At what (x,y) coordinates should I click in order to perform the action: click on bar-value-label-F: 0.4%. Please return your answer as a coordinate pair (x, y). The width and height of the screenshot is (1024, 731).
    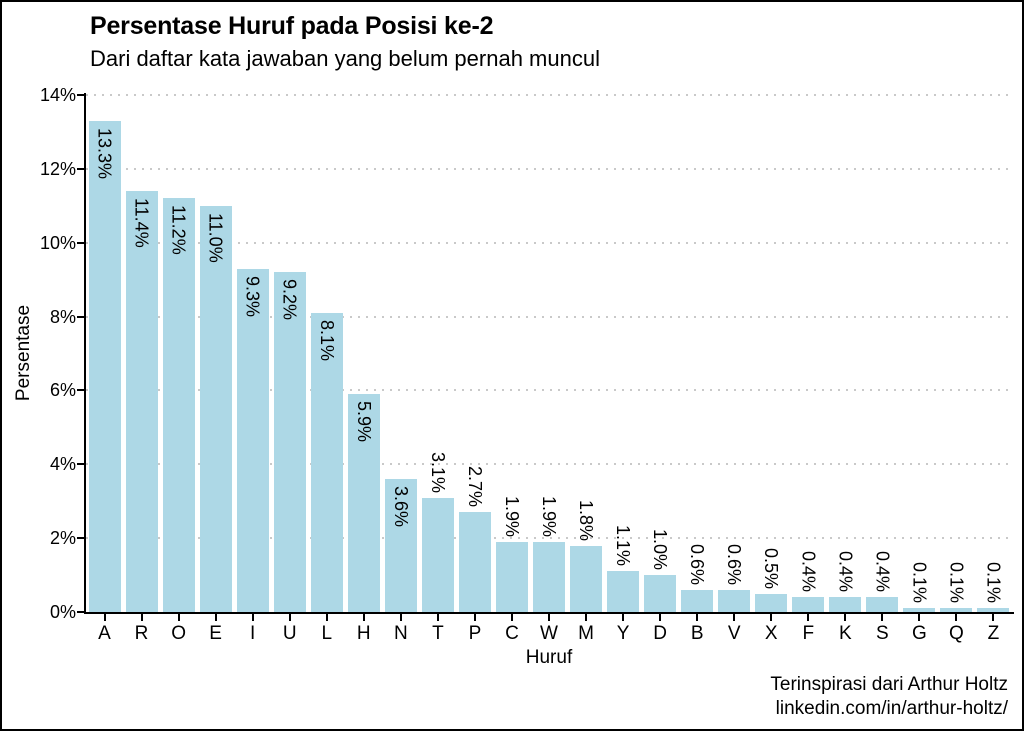
    Looking at the image, I should click on (808, 572).